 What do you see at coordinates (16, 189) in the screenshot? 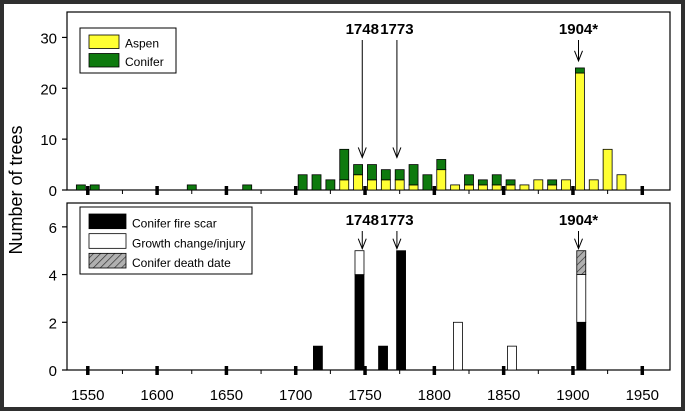
I see `y-axis-label: Number of trees` at bounding box center [16, 189].